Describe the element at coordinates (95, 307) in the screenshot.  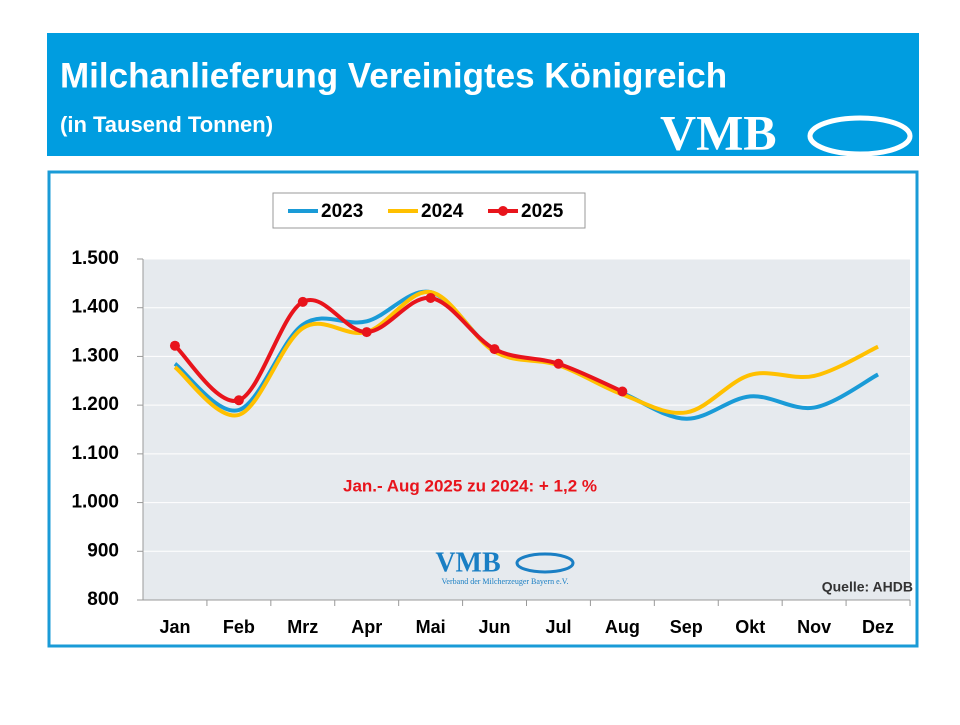
I see `y-tick-label: 1.400` at that location.